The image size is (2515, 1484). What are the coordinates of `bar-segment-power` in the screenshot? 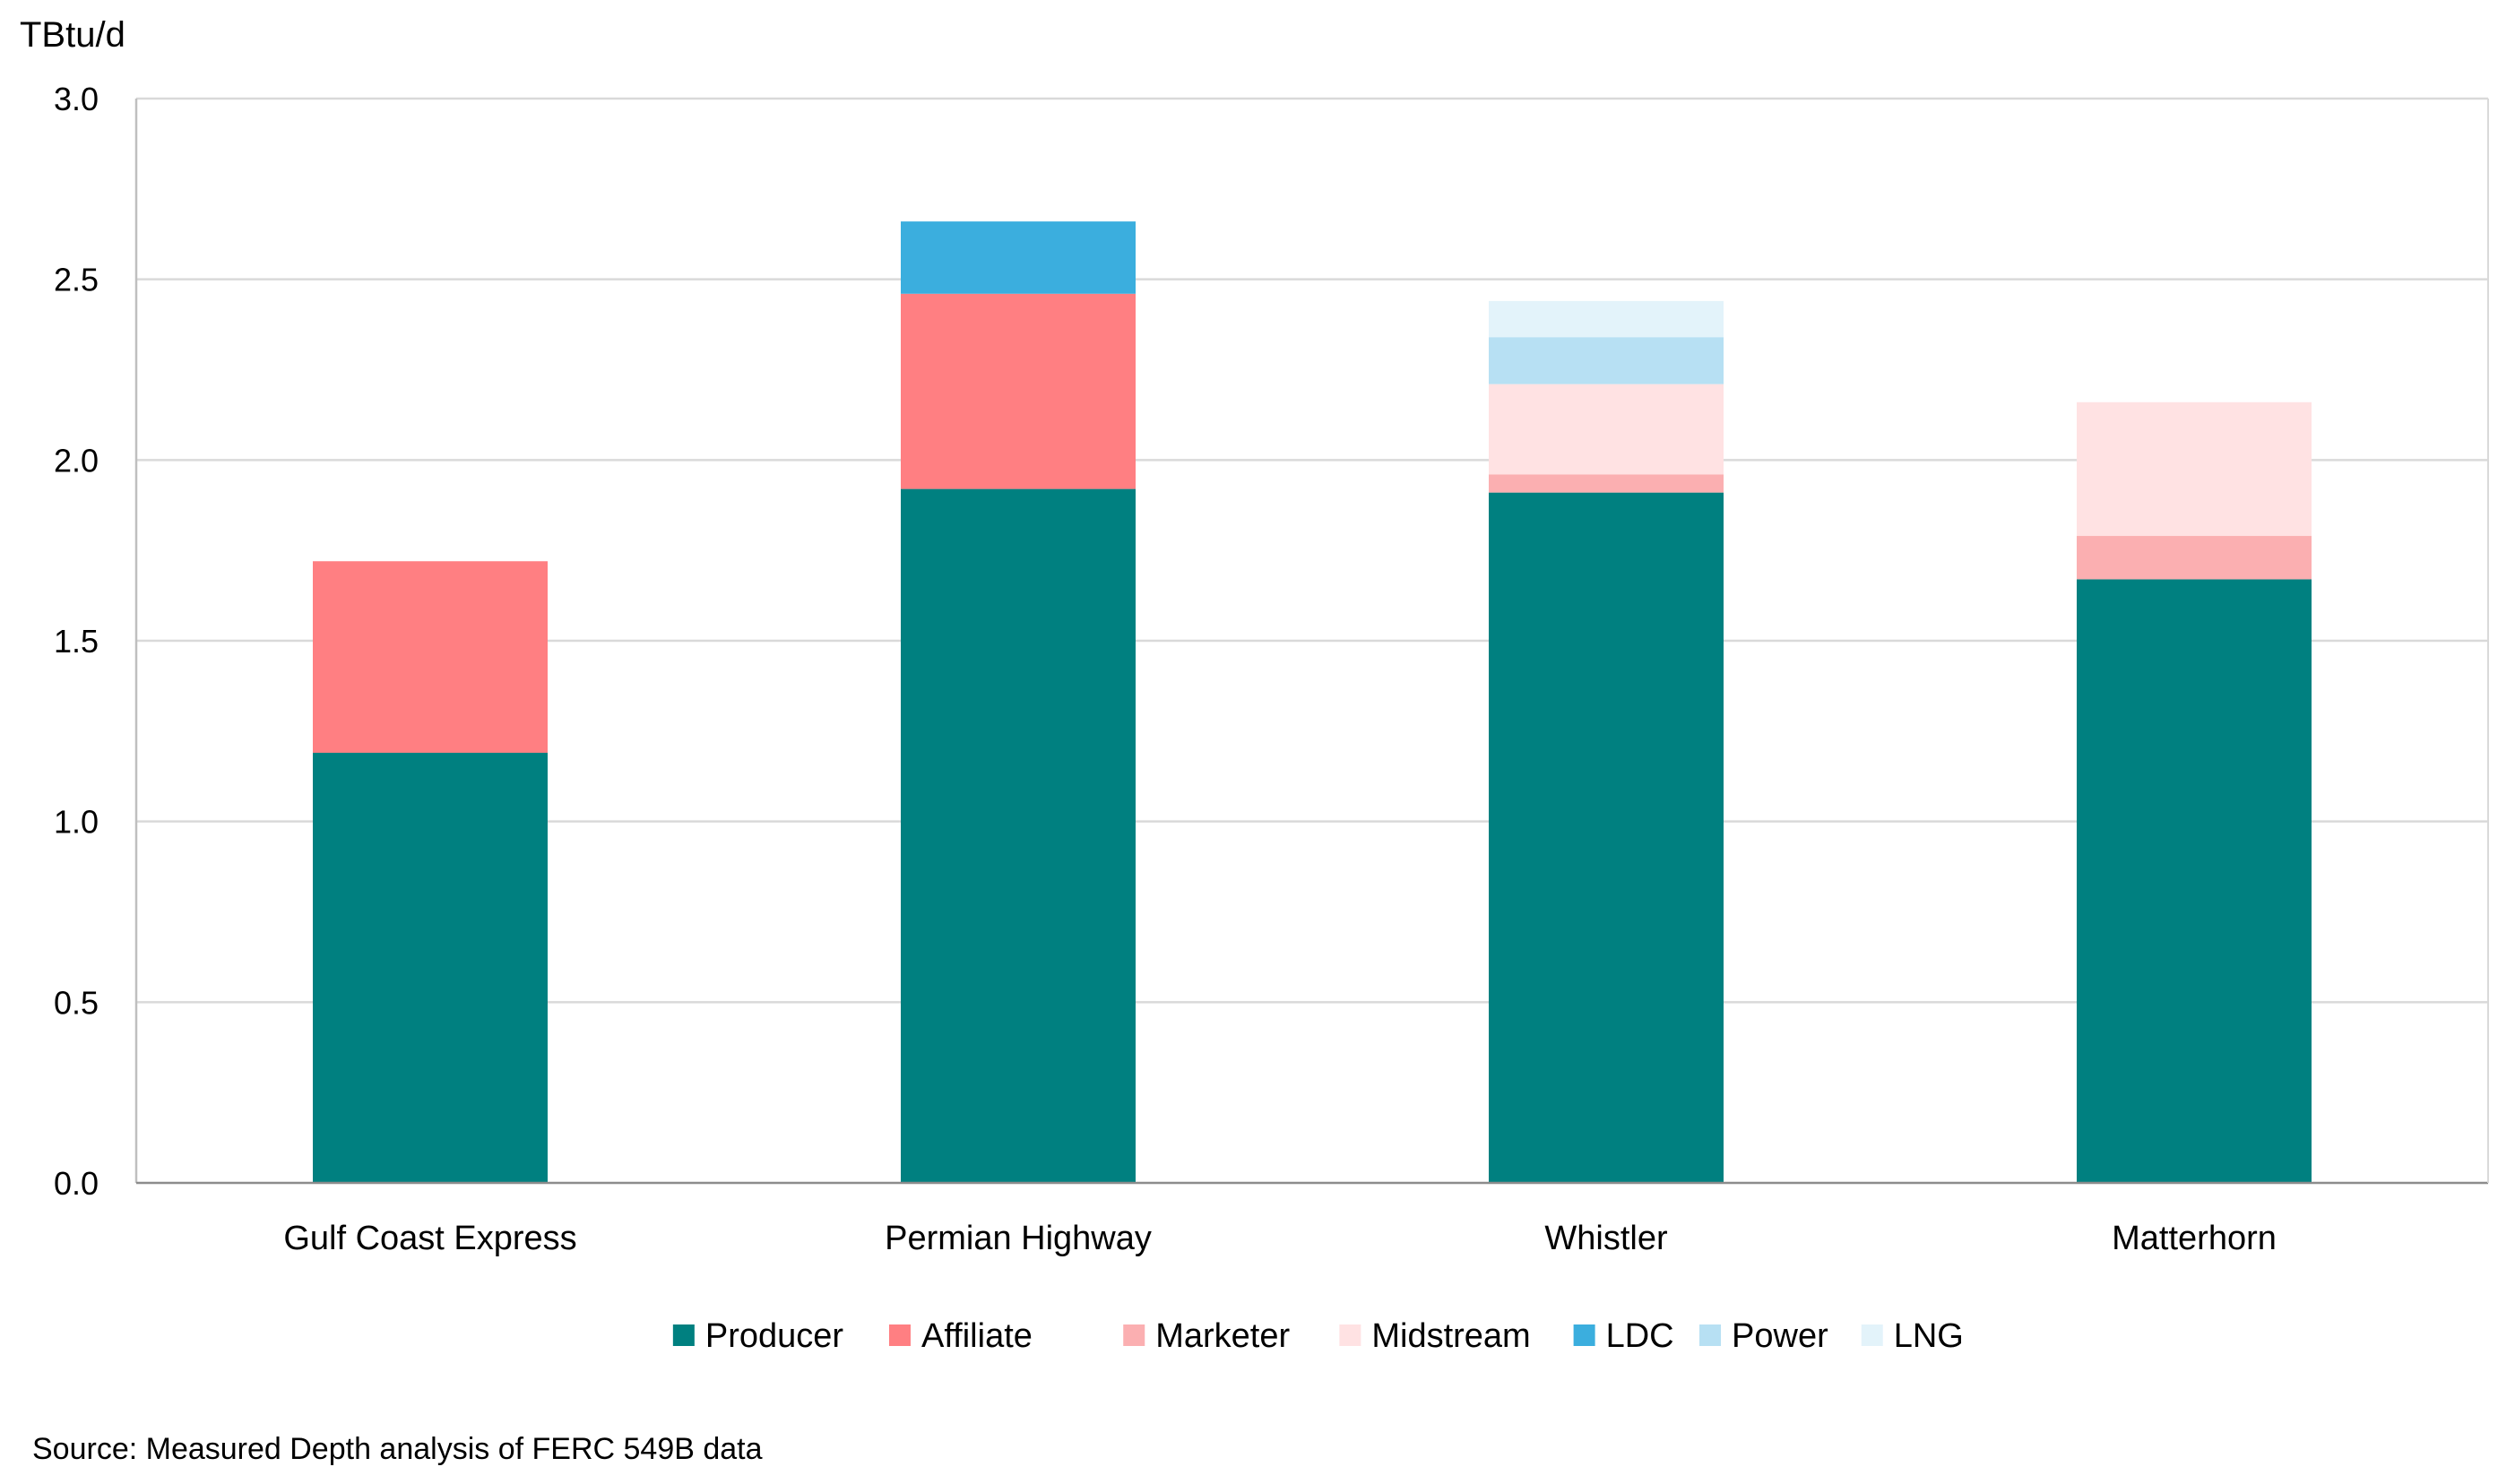 It's located at (1606, 360).